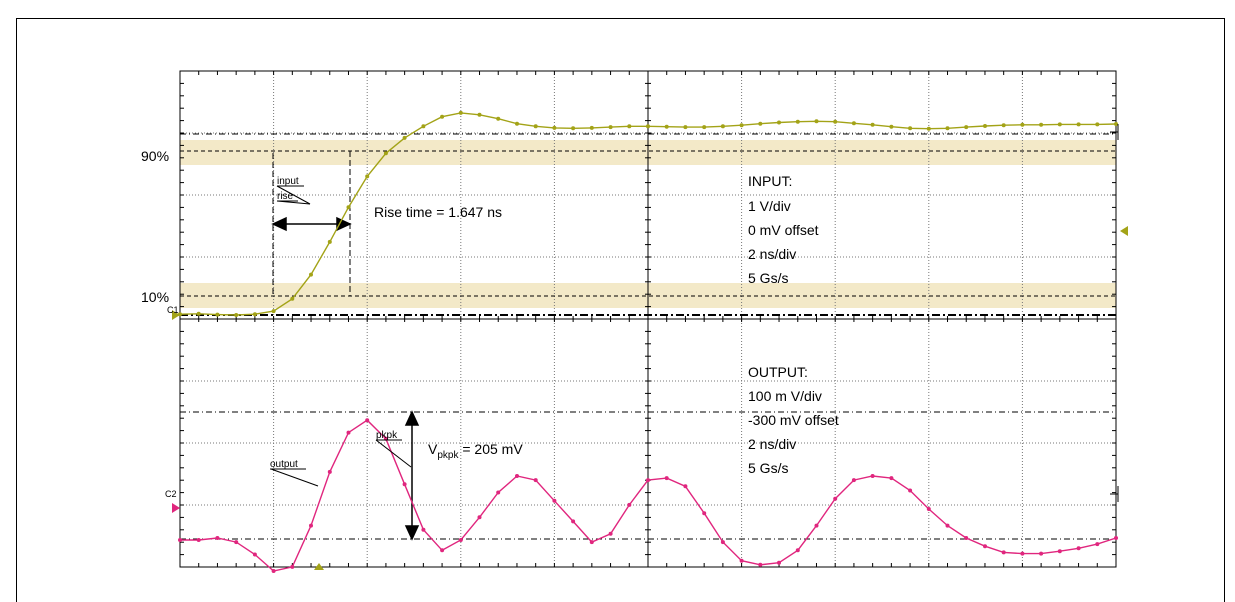 This screenshot has height=602, width=1235. What do you see at coordinates (293, 195) in the screenshot?
I see `input-leader` at bounding box center [293, 195].